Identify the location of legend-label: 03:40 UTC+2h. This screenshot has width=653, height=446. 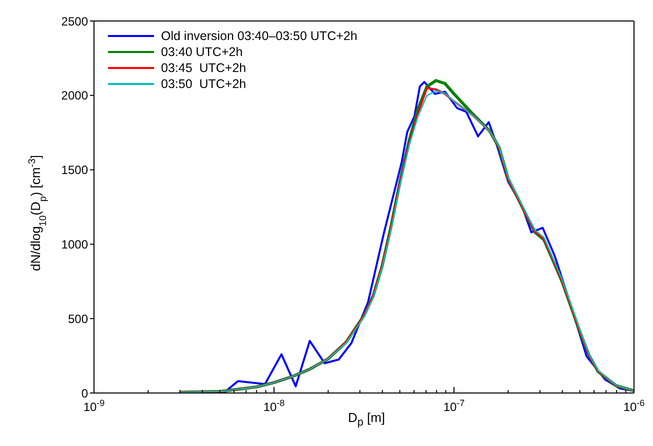
(202, 52).